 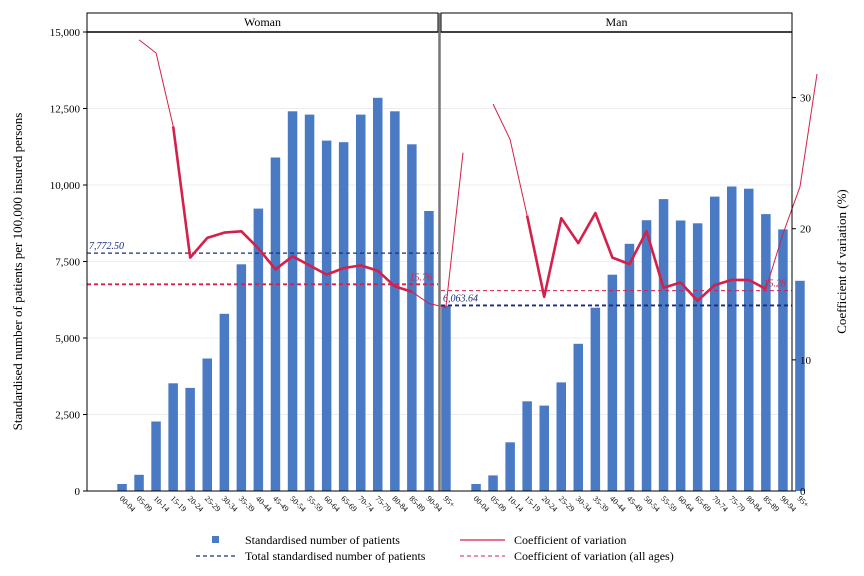 What do you see at coordinates (196, 504) in the screenshot?
I see `x-tick-label: 20-24` at bounding box center [196, 504].